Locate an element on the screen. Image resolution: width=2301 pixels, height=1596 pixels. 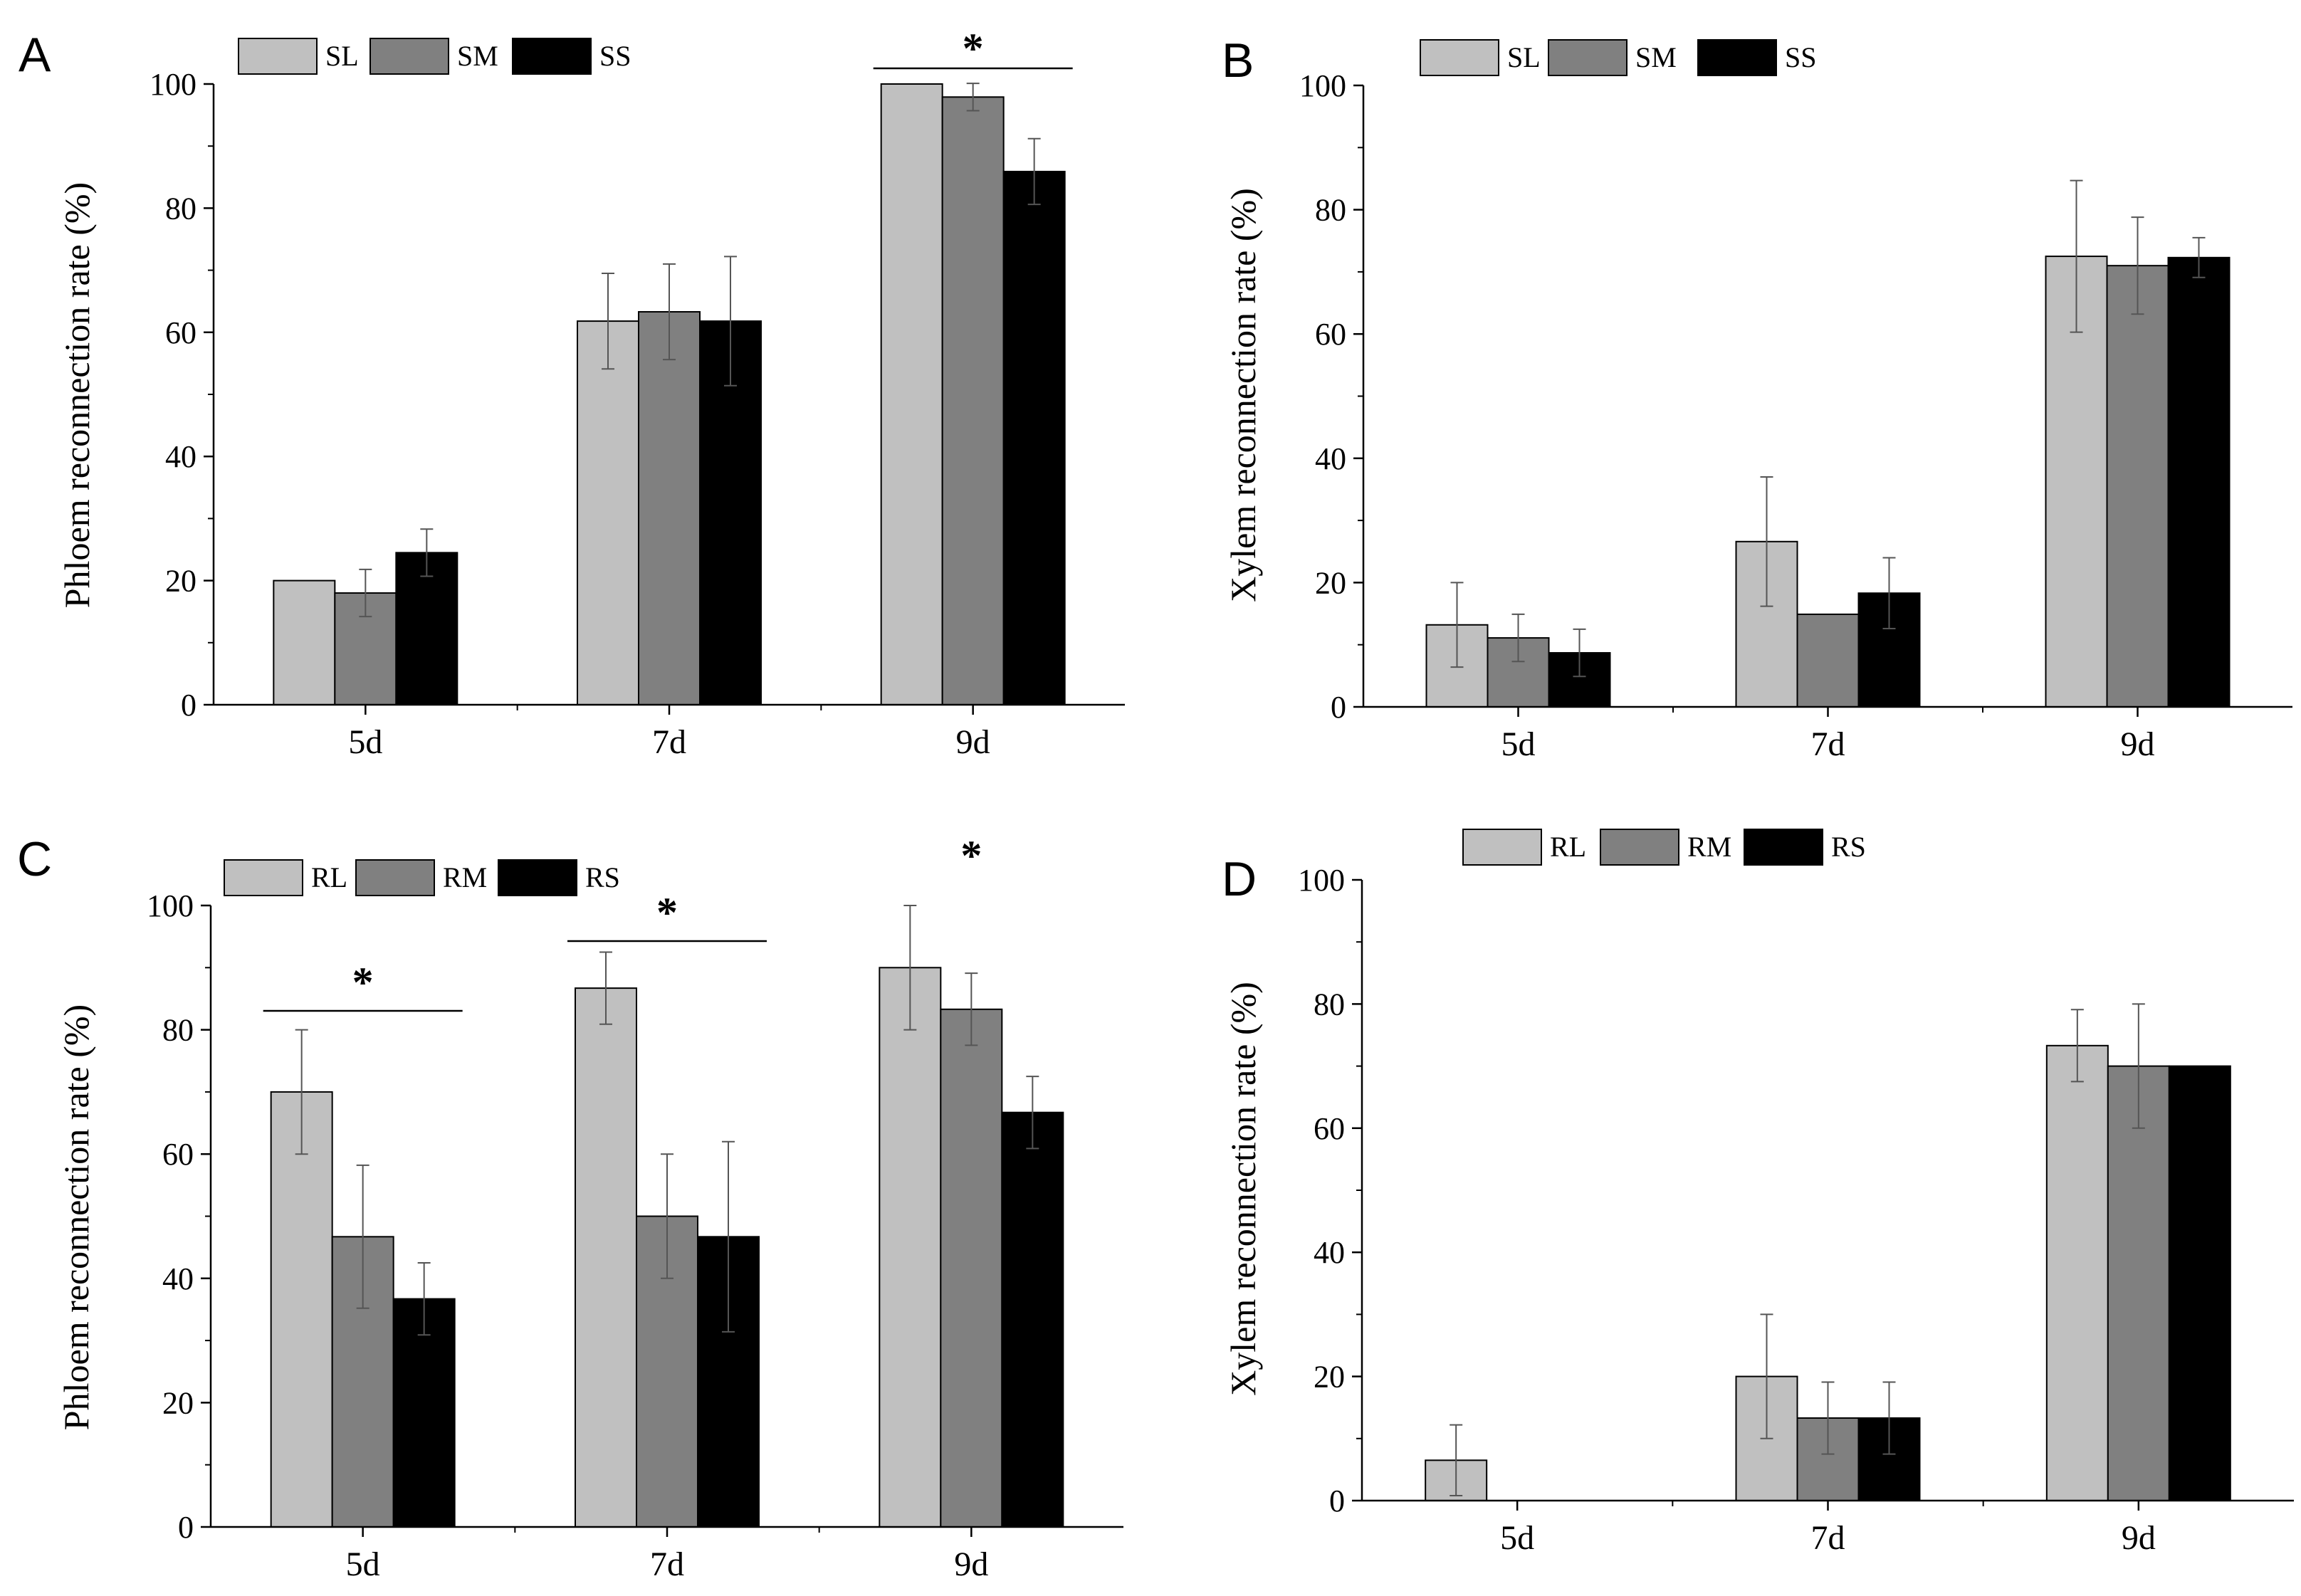
y-tick-label-d-20: 20 is located at coordinates (1330, 1377).